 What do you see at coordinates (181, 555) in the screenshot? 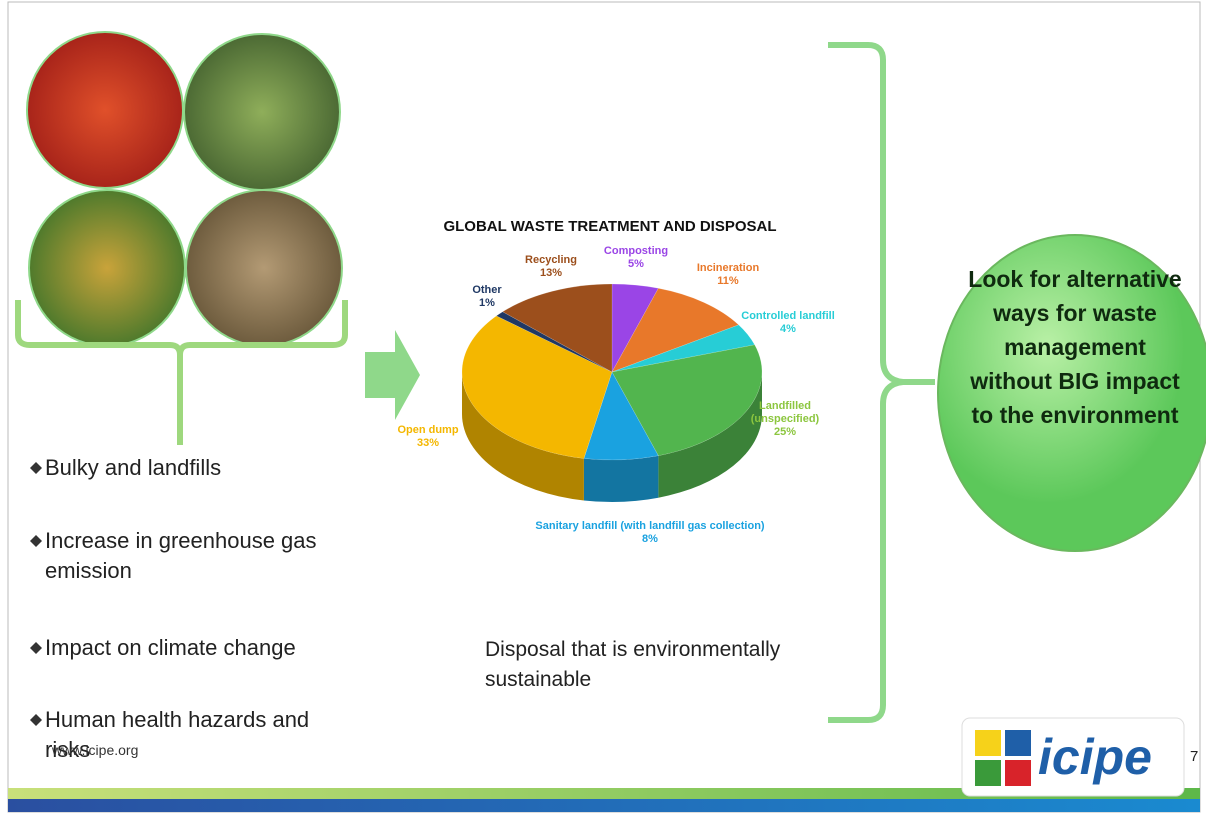
I see `bullet: Increase in greenhouse gas emission` at bounding box center [181, 555].